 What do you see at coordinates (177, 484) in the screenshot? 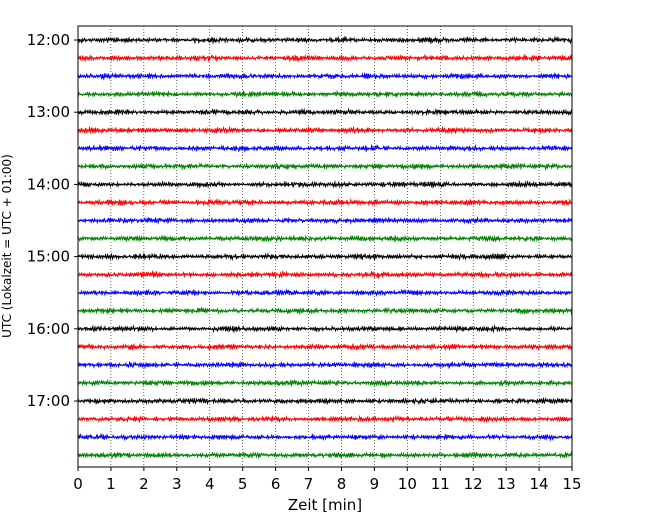
I see `x-tick-label: 3` at bounding box center [177, 484].